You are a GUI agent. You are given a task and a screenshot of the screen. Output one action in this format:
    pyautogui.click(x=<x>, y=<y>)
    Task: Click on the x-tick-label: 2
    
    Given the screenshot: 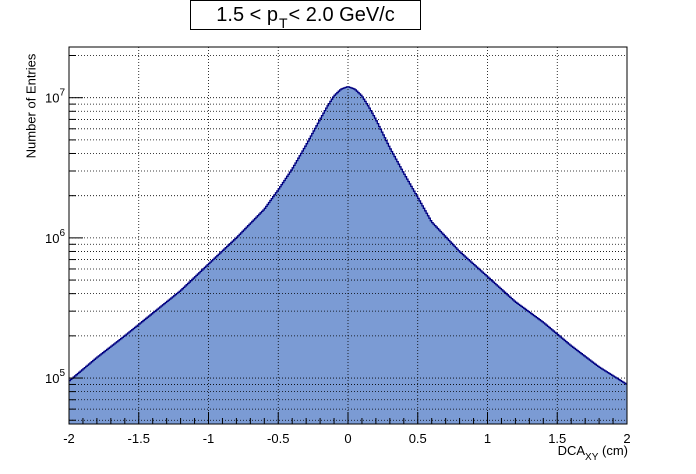 What is the action you would take?
    pyautogui.click(x=626, y=438)
    